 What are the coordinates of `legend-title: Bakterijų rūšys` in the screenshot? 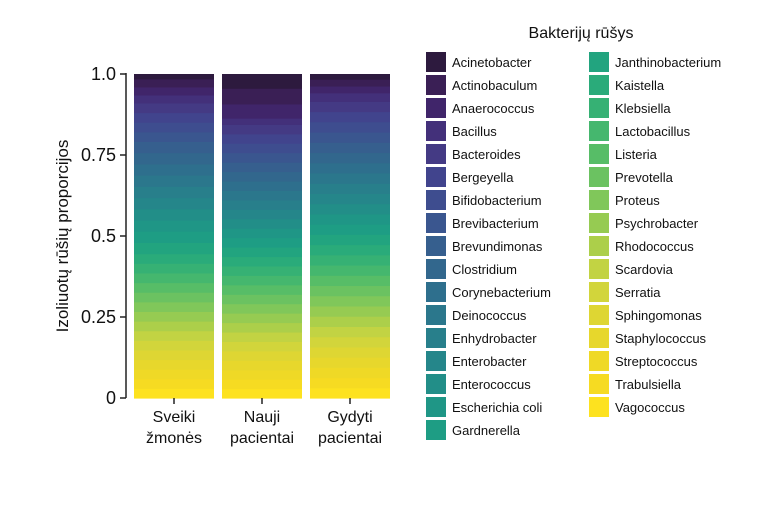 It's located at (581, 33).